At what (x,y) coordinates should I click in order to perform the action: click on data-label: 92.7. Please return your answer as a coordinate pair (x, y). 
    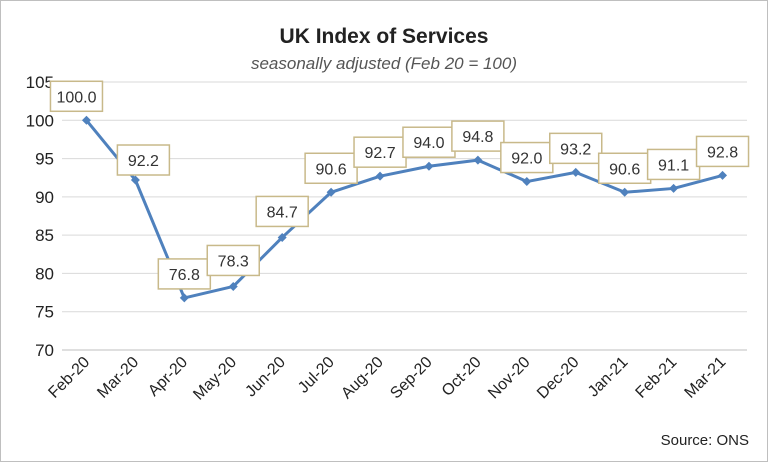
    Looking at the image, I should click on (380, 152).